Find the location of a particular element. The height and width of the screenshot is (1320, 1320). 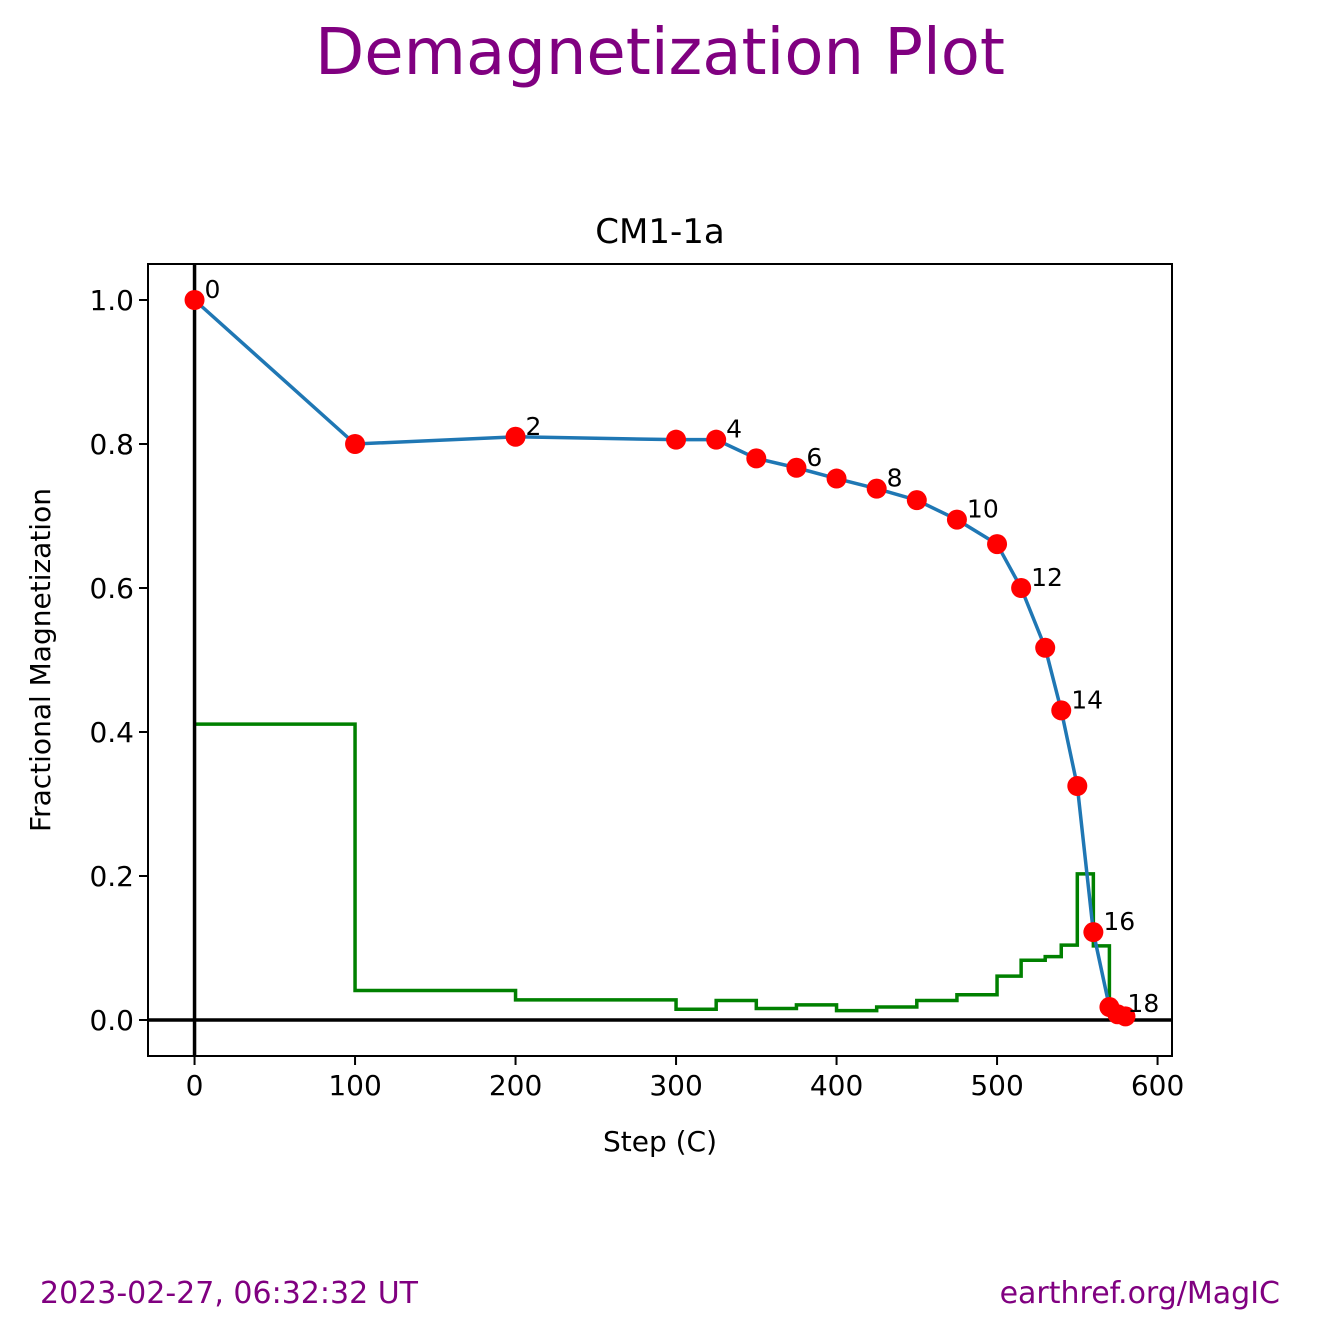

x-tick-label: 400 is located at coordinates (836, 1085).